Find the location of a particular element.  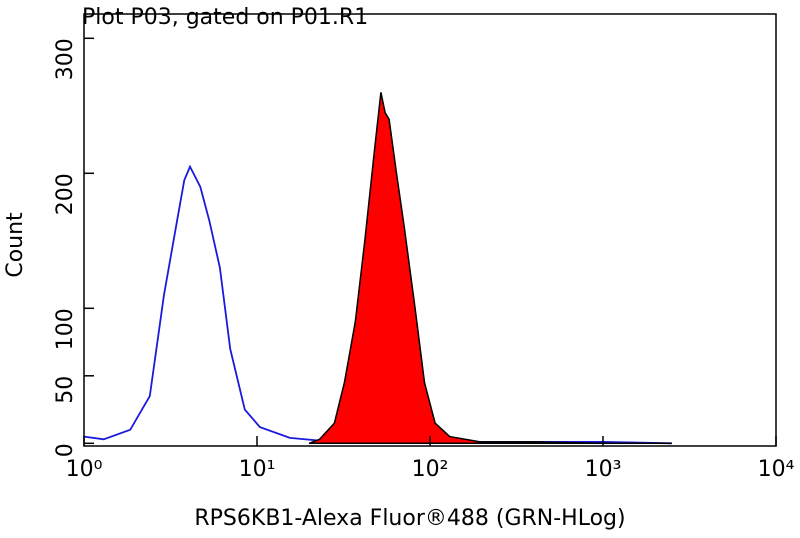

y-tick-label: 50 is located at coordinates (65, 390).